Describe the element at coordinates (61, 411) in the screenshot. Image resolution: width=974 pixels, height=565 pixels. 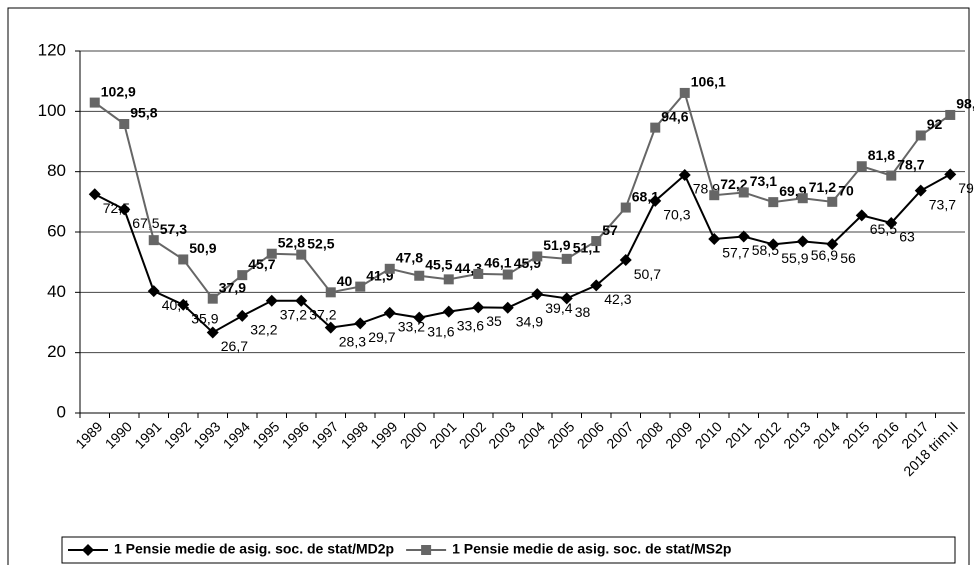
I see `y-tick-label: 0` at that location.